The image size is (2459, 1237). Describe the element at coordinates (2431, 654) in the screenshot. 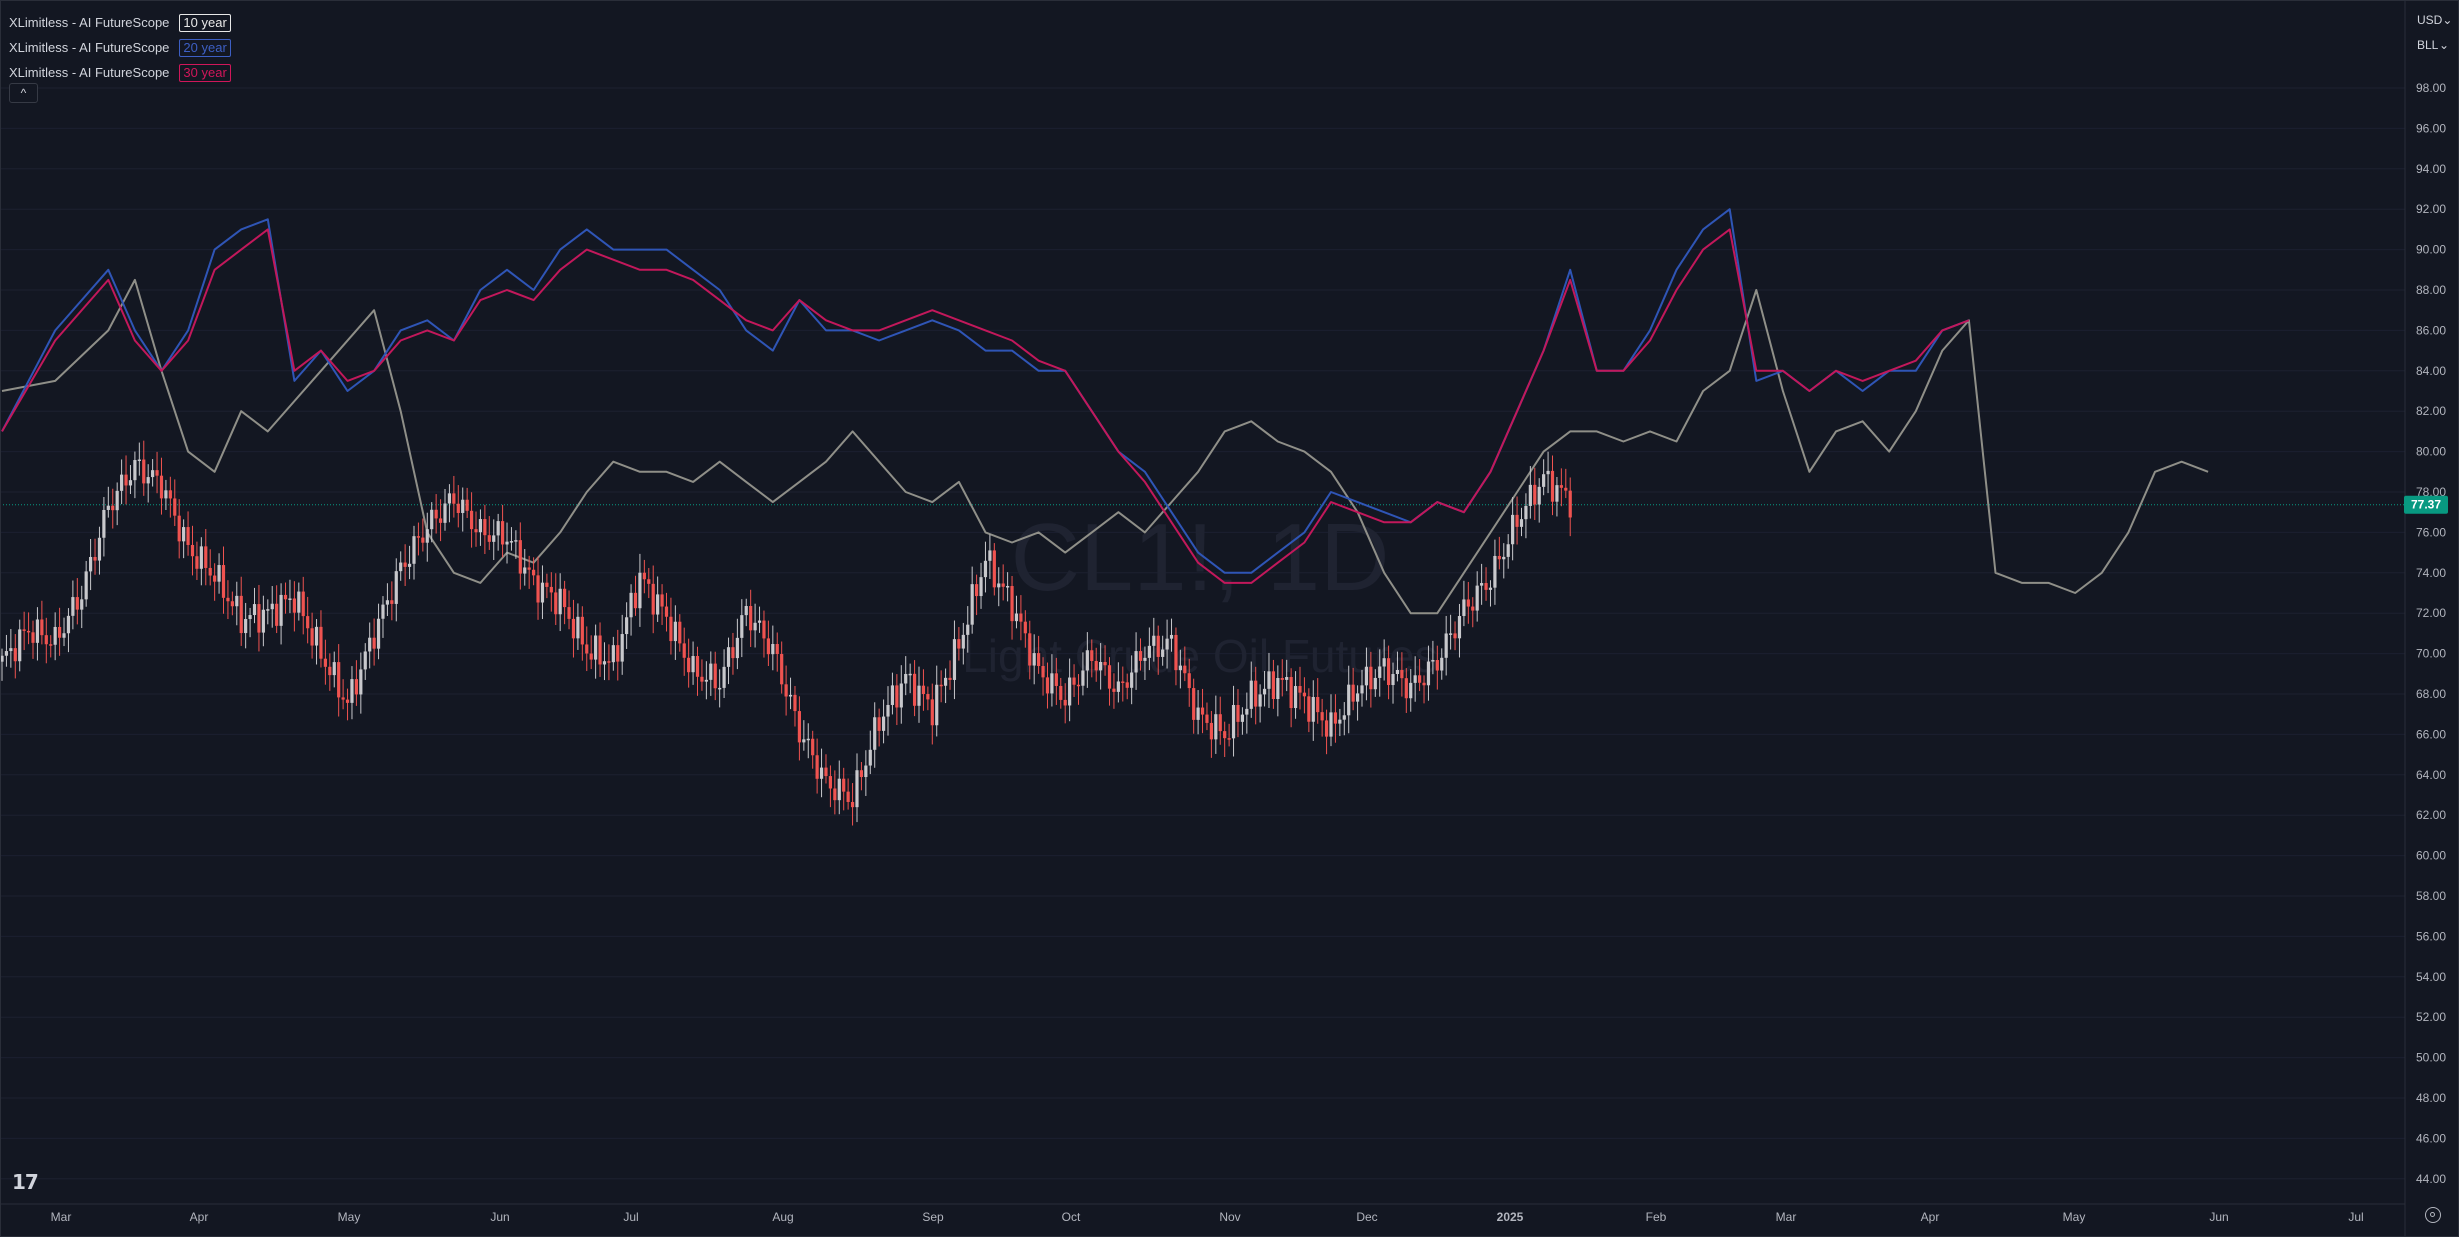

I see `price-tick-label: 70.00` at that location.